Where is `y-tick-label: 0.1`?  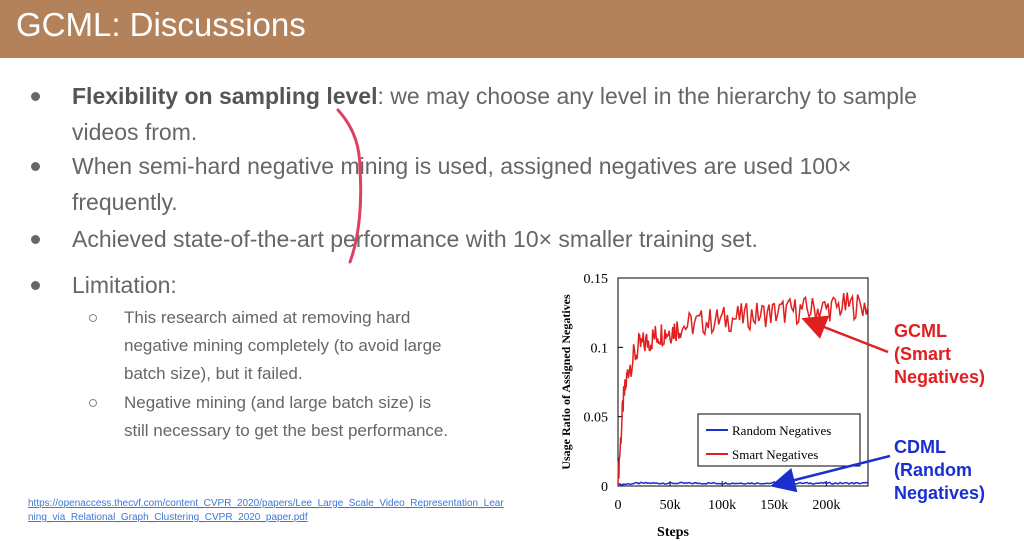 y-tick-label: 0.1 is located at coordinates (600, 348).